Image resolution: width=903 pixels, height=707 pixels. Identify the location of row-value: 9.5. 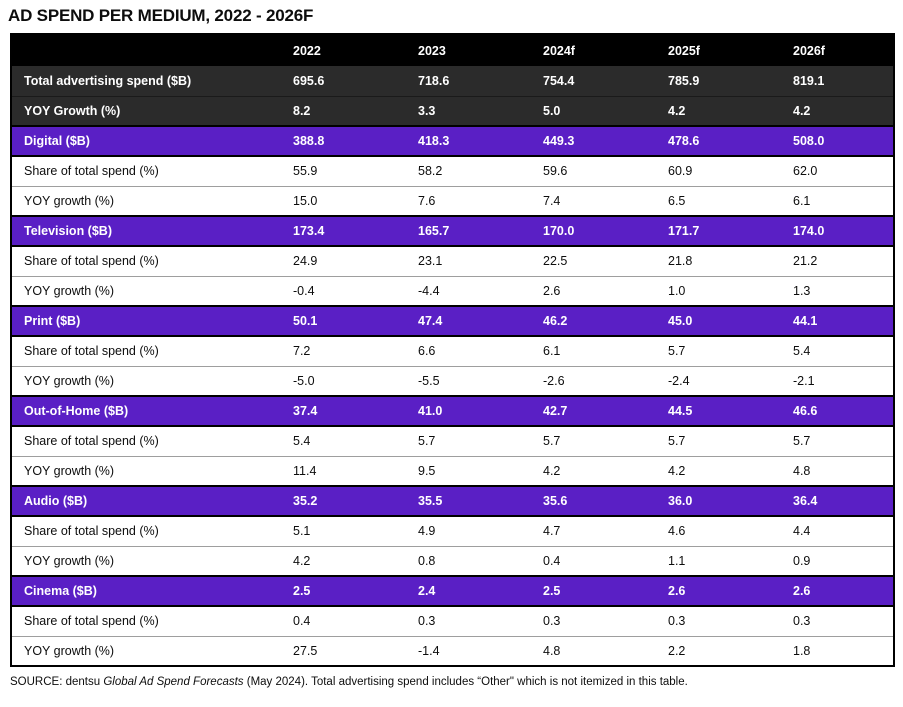
(427, 470).